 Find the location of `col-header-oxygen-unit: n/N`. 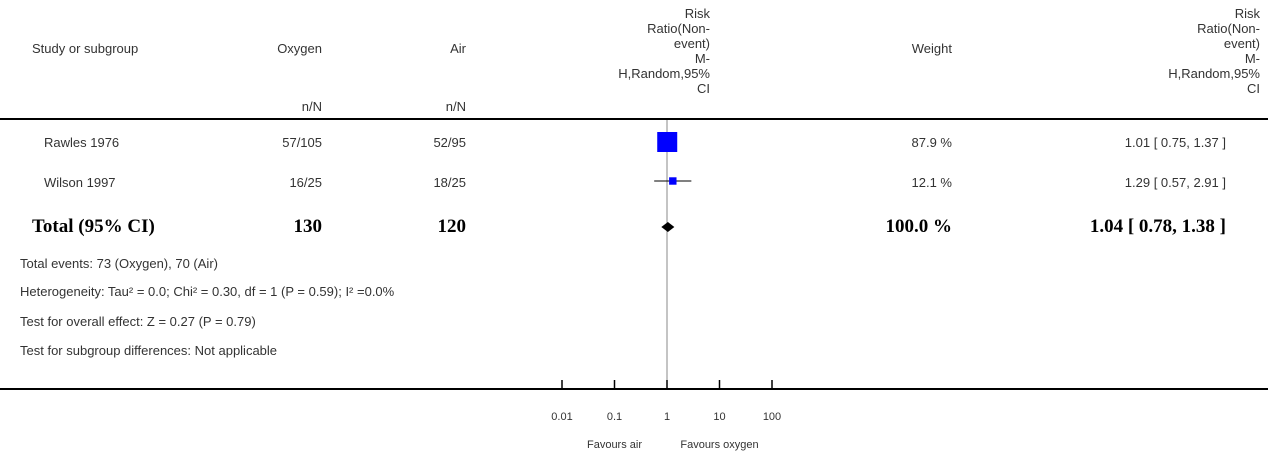

col-header-oxygen-unit: n/N is located at coordinates (311, 106).